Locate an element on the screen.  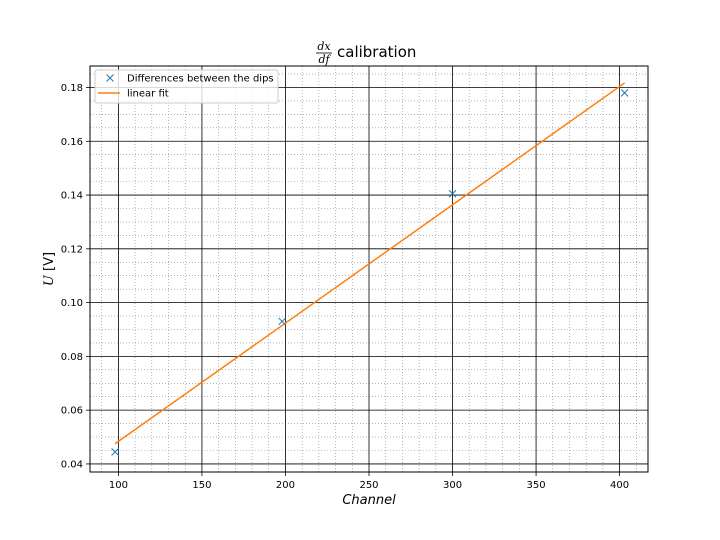
y-tick-label: 0.04 is located at coordinates (72, 464).